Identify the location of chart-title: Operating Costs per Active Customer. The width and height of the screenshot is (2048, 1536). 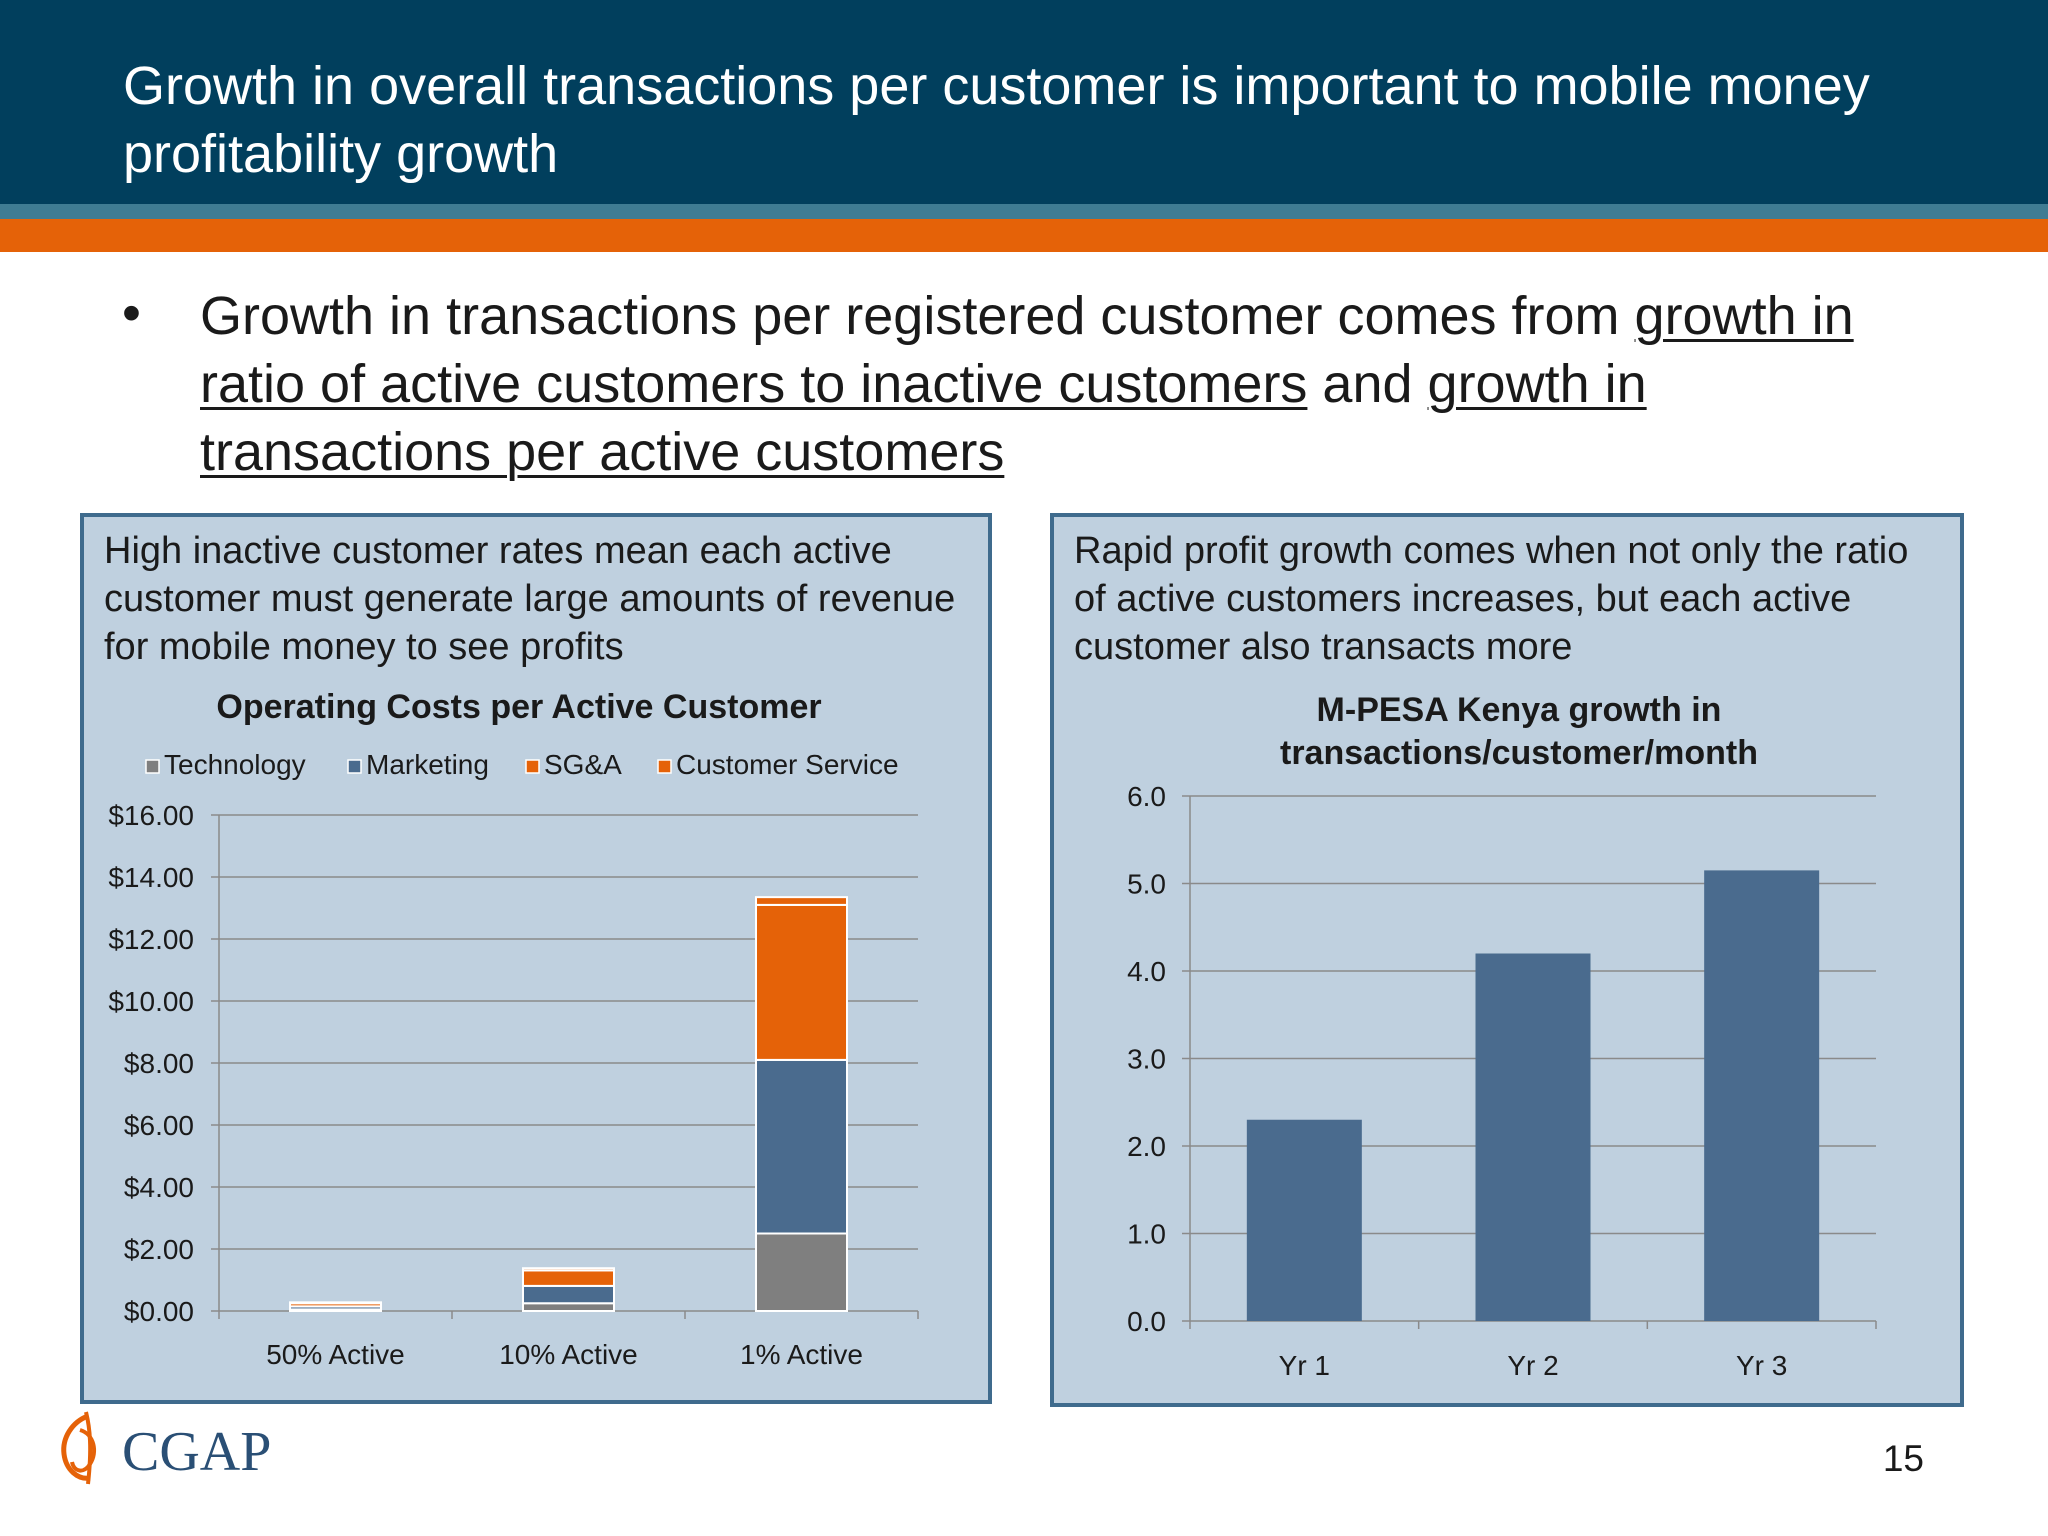
(518, 707).